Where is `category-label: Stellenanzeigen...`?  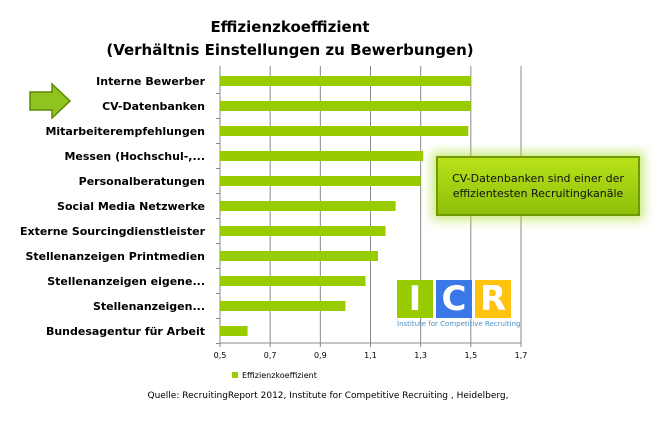 category-label: Stellenanzeigen... is located at coordinates (149, 306).